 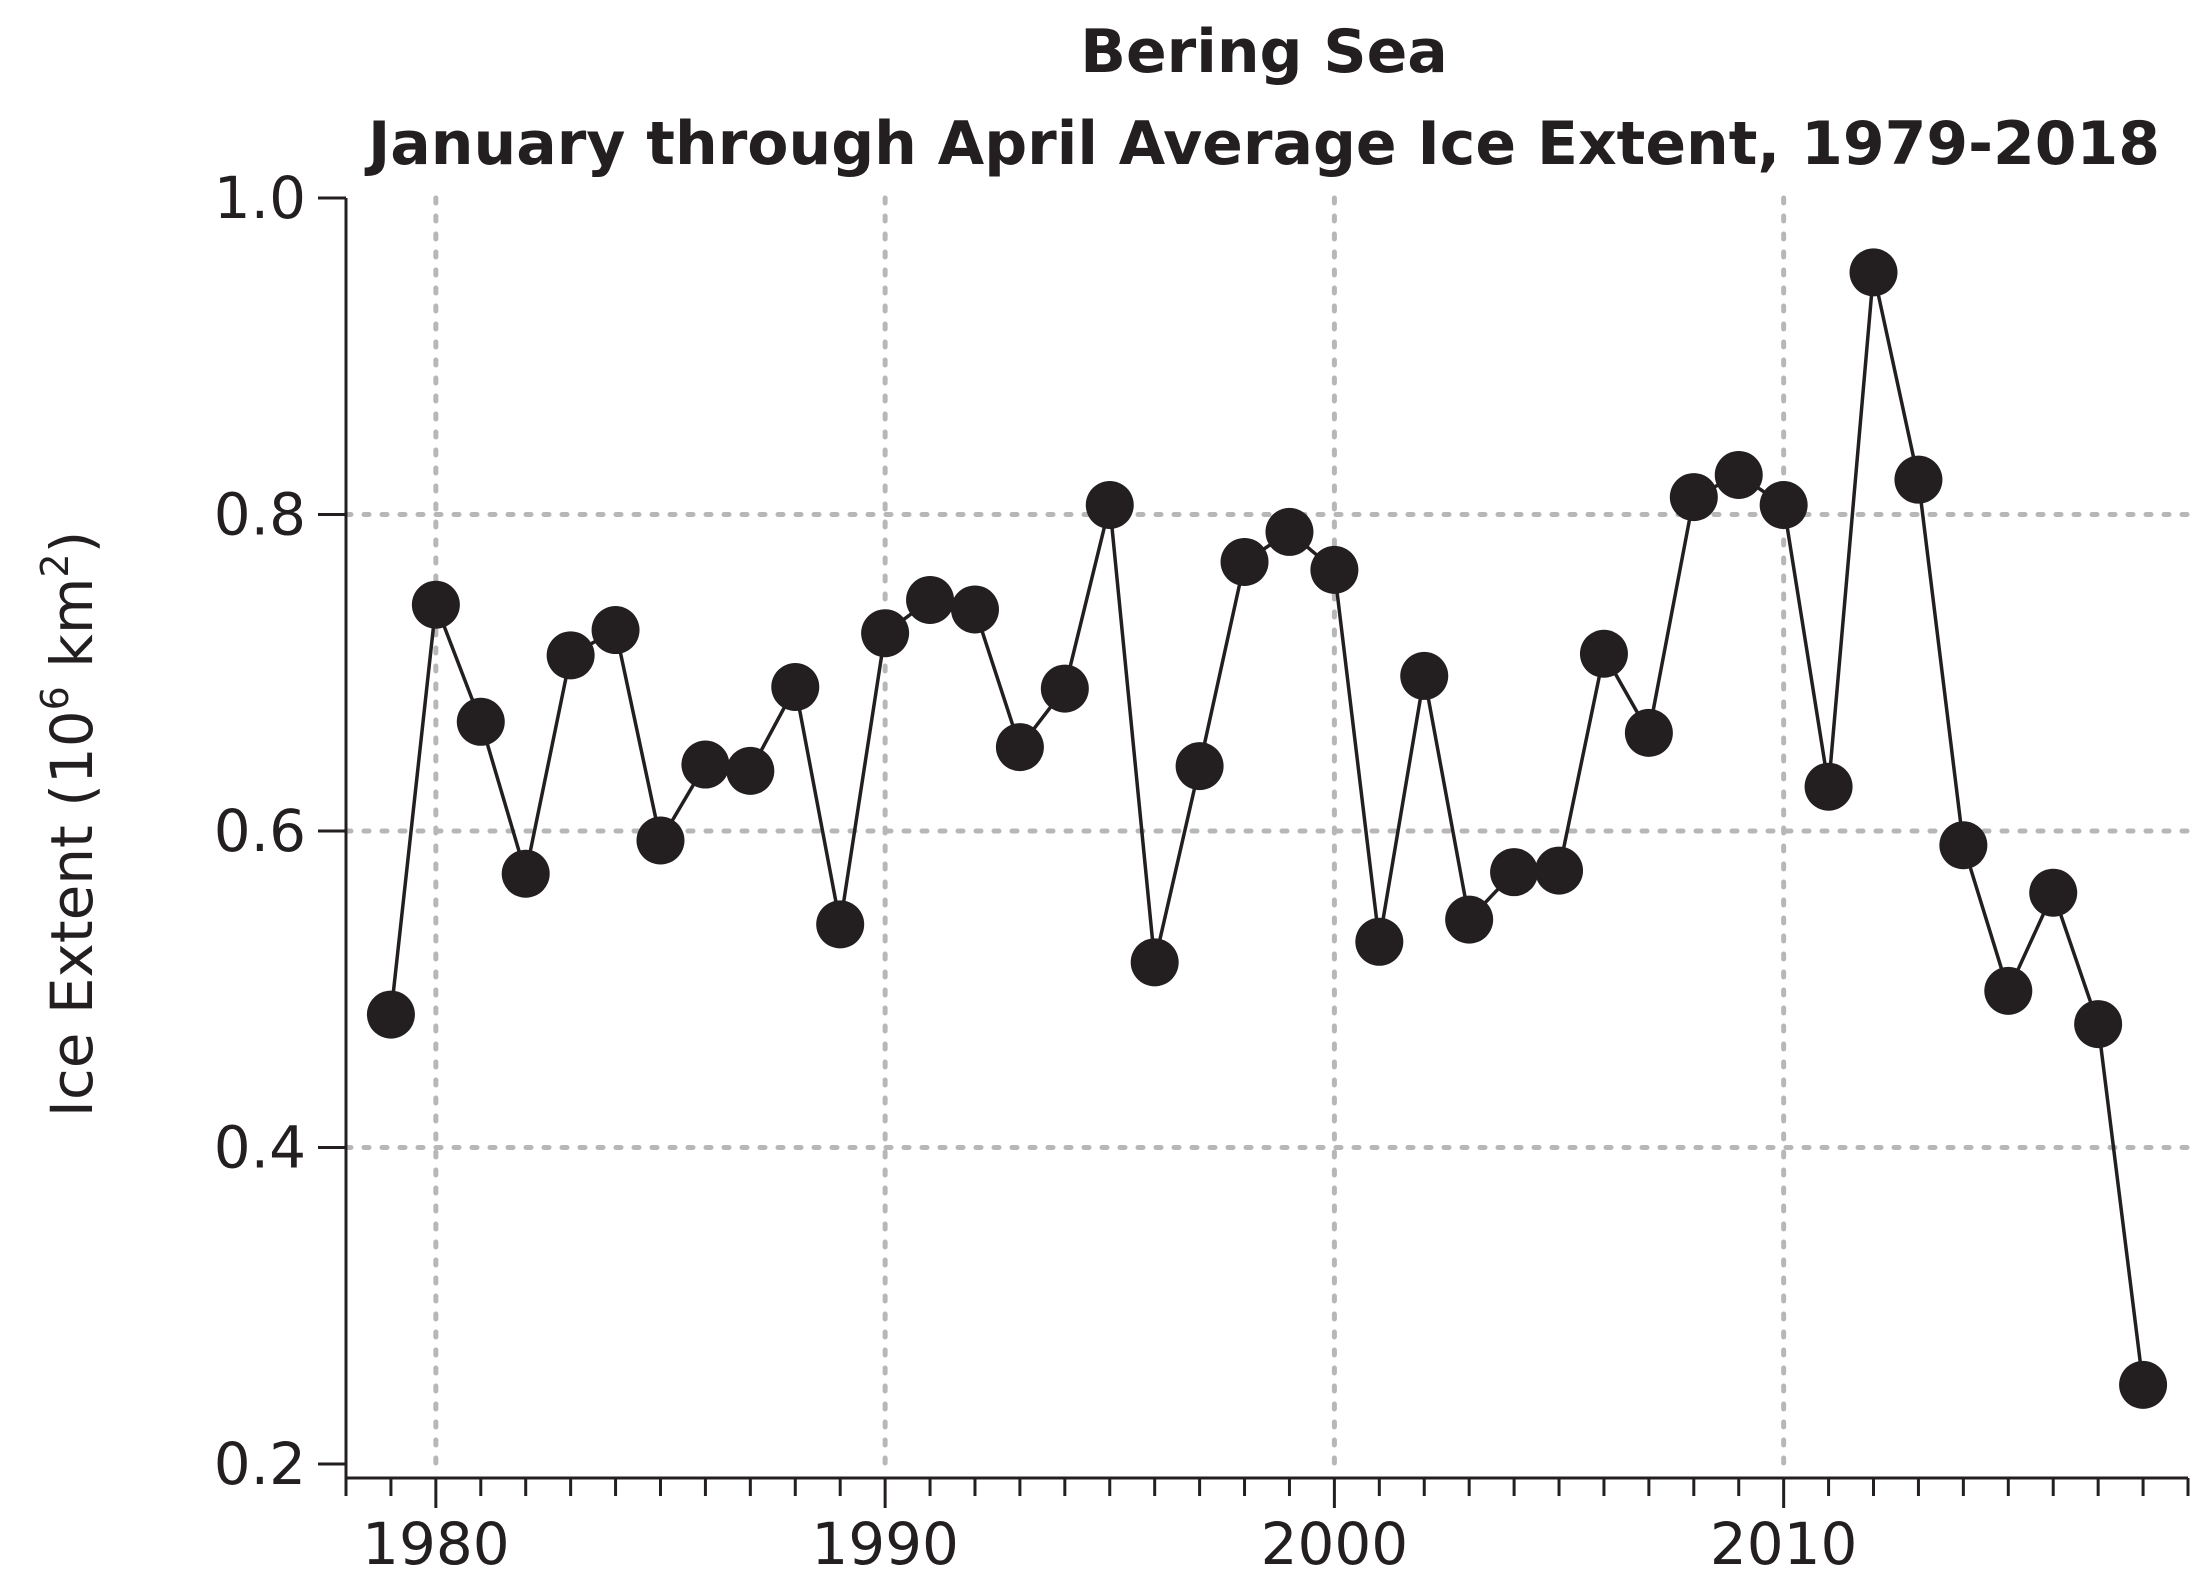 What do you see at coordinates (390, 1014) in the screenshot?
I see `data-point-1979` at bounding box center [390, 1014].